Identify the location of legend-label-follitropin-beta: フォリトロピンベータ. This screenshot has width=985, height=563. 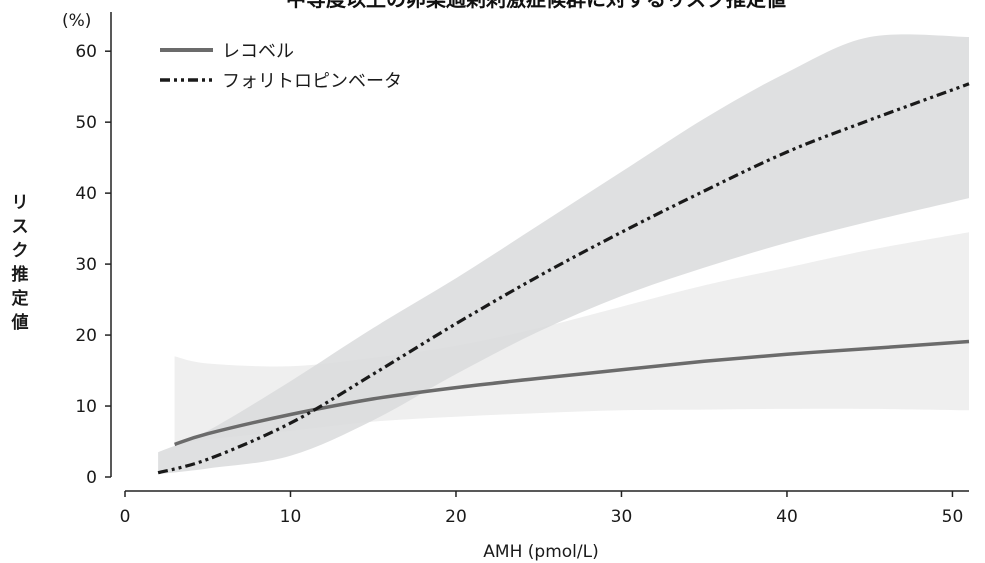
(312, 81).